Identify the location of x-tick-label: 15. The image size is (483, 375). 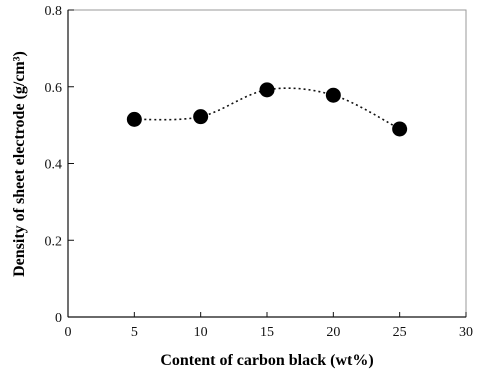
(267, 332).